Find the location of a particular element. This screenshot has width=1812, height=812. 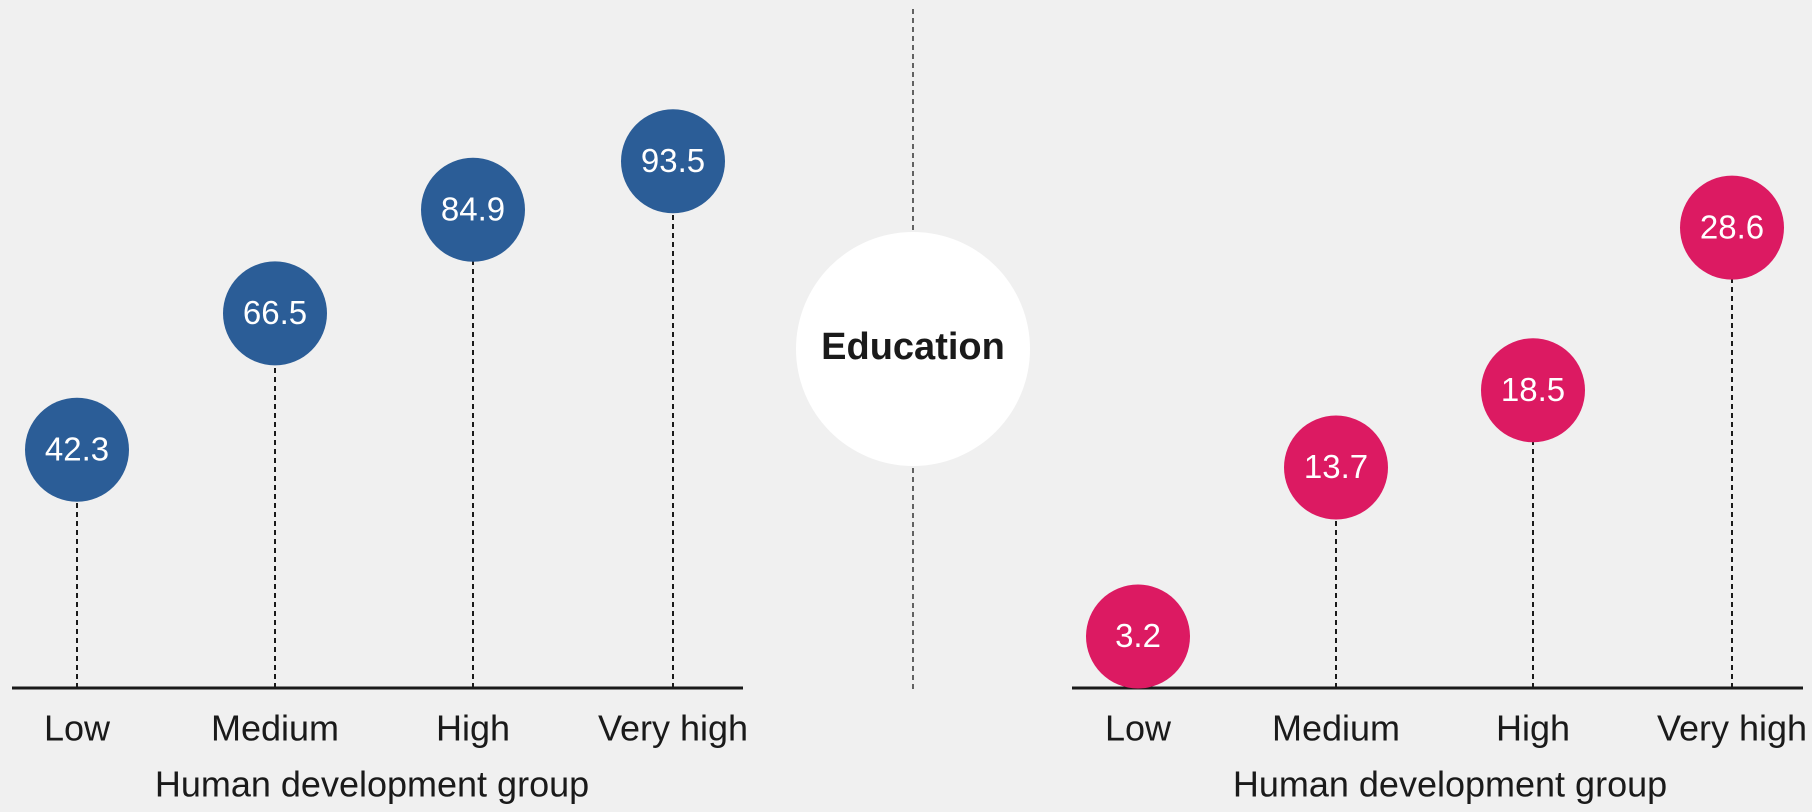

value-label: 84.9 is located at coordinates (473, 208).